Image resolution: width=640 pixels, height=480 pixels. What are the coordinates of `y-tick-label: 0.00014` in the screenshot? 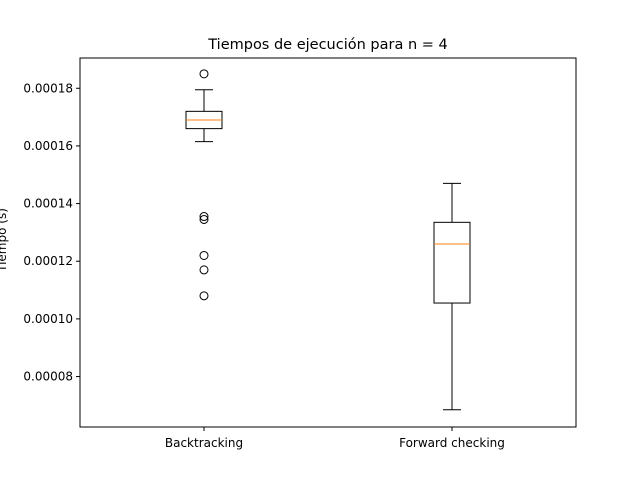 It's located at (48, 204).